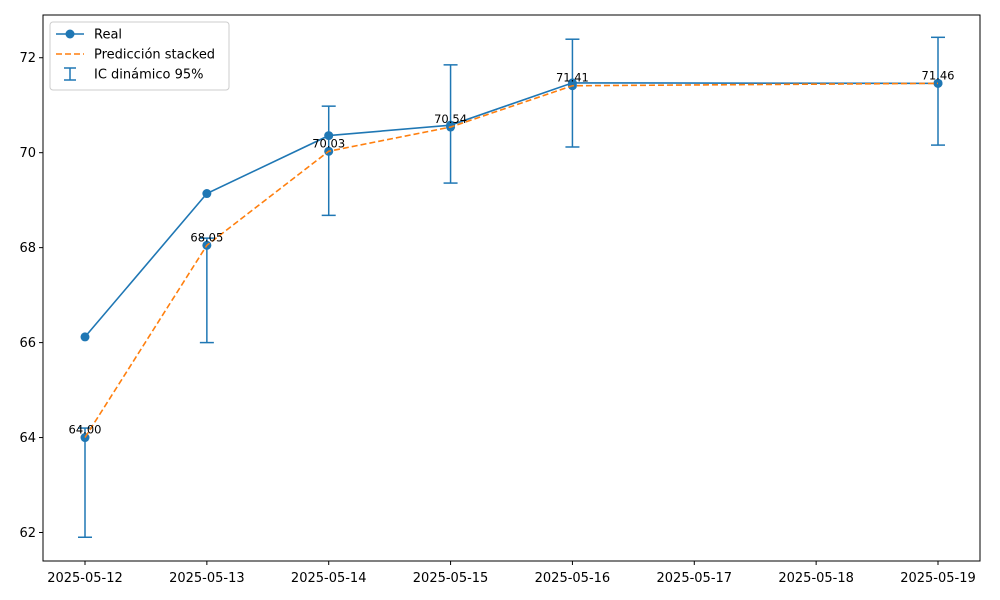 This screenshot has width=1000, height=600. Describe the element at coordinates (27, 153) in the screenshot. I see `y-tick-label: 70` at that location.